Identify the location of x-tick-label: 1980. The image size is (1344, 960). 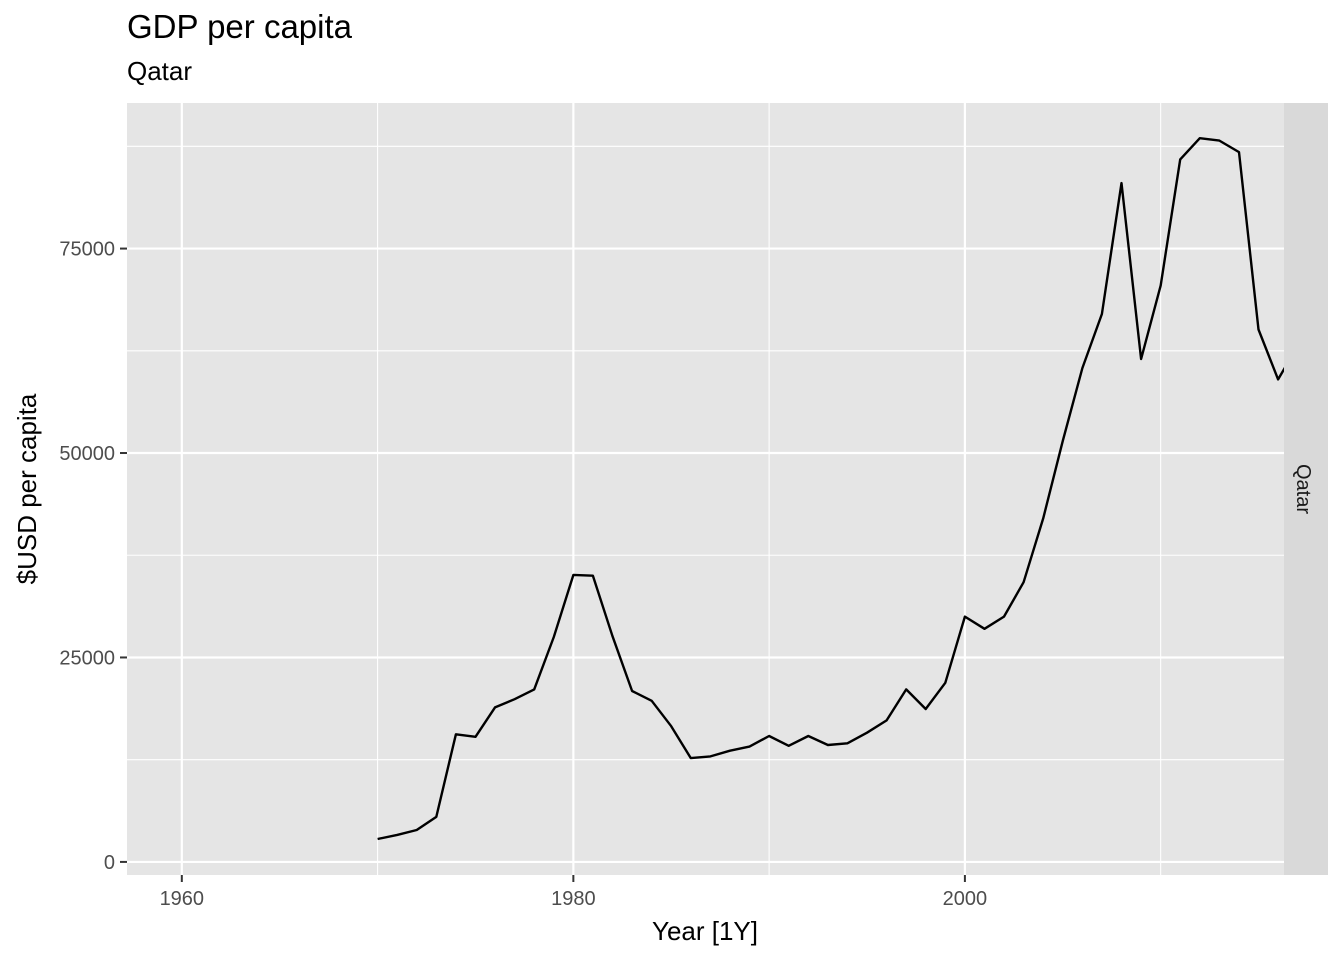
(573, 899).